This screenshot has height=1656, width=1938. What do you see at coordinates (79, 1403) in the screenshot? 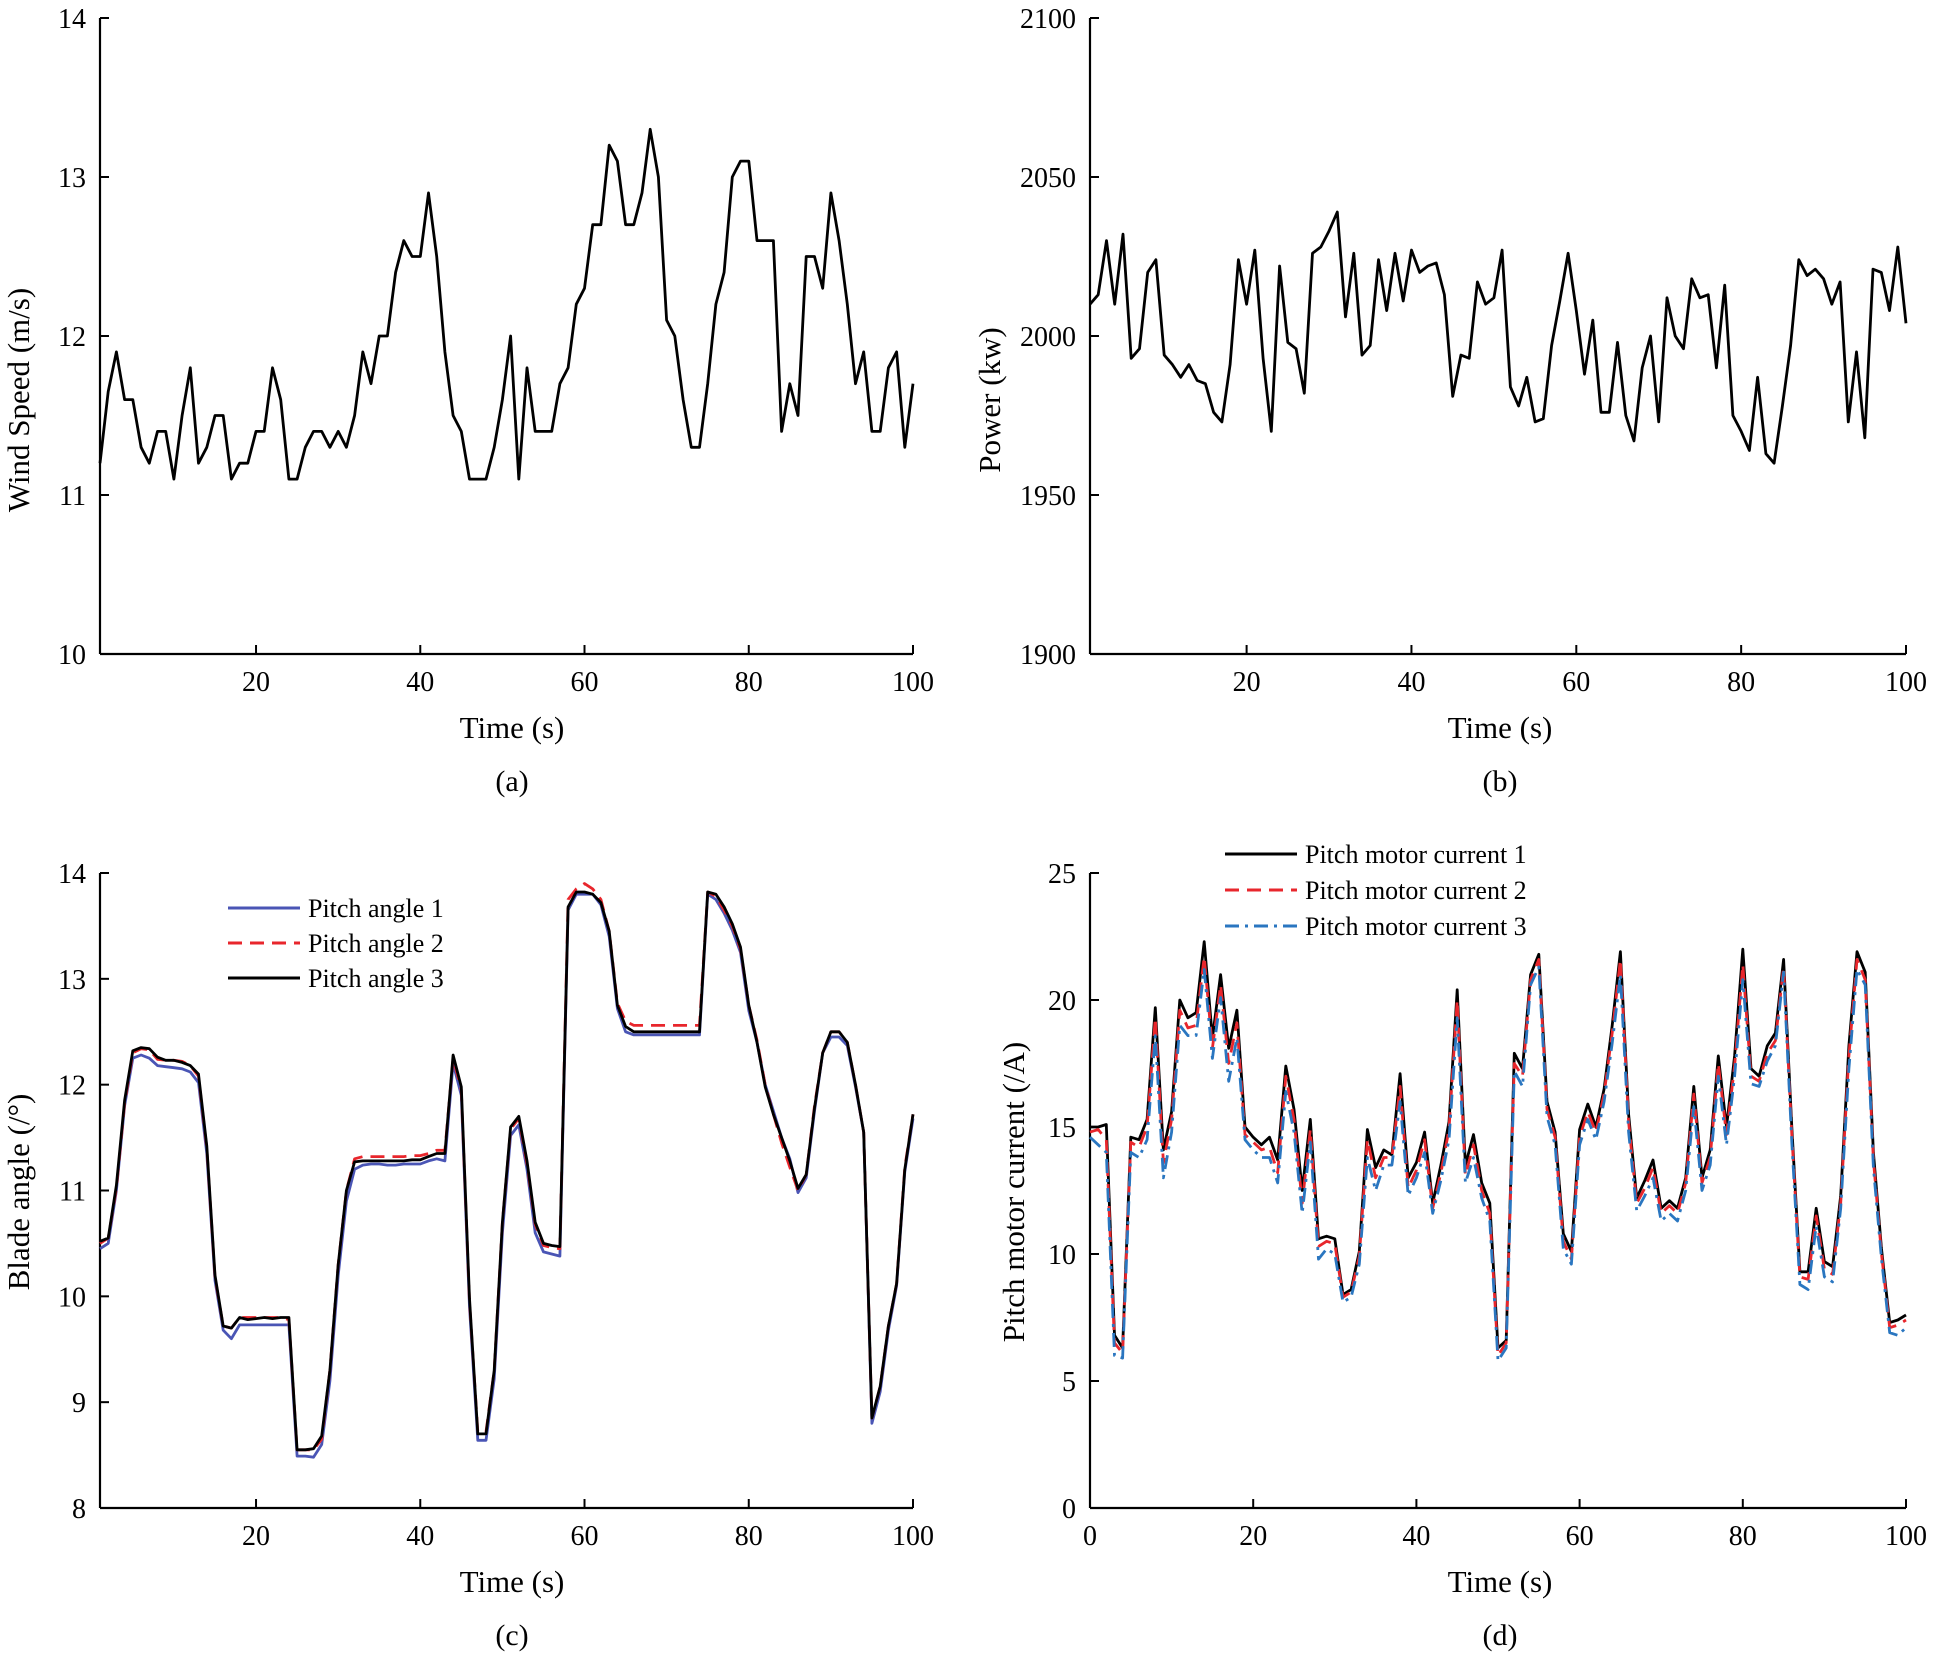
I see `panel-c-y-tick-label: 9` at bounding box center [79, 1403].